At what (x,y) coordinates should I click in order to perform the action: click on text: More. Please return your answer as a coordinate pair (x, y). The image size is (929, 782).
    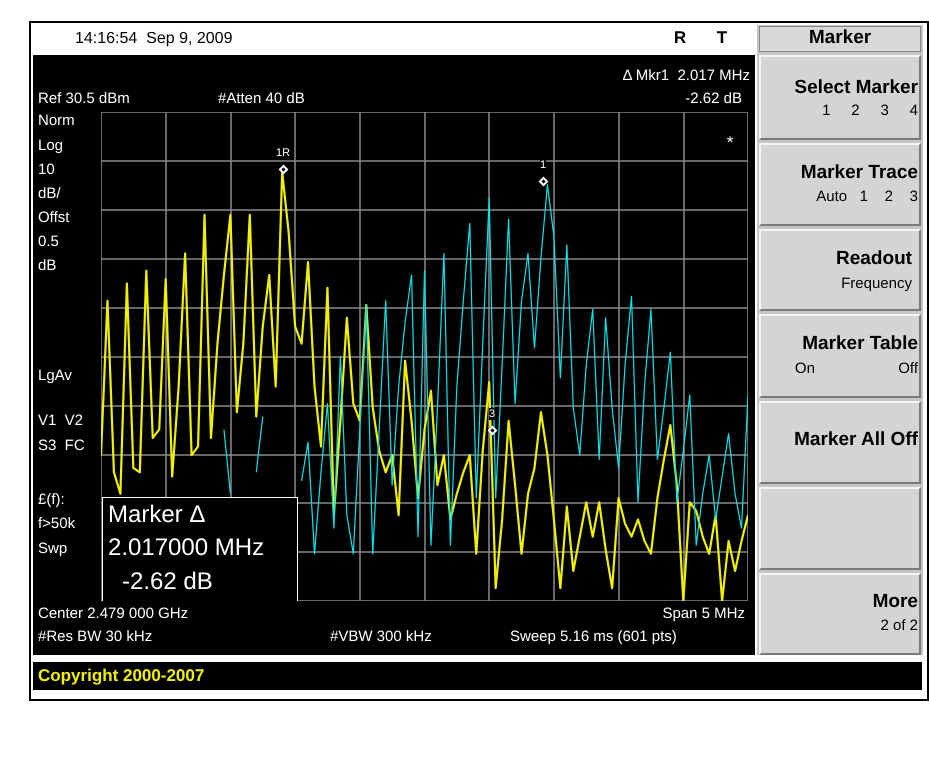
    Looking at the image, I should click on (895, 601).